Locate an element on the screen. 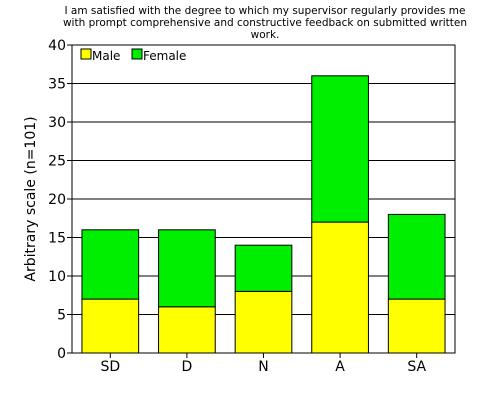 Image resolution: width=500 pixels, height=400 pixels. y-tick-label: 20 is located at coordinates (57, 200).